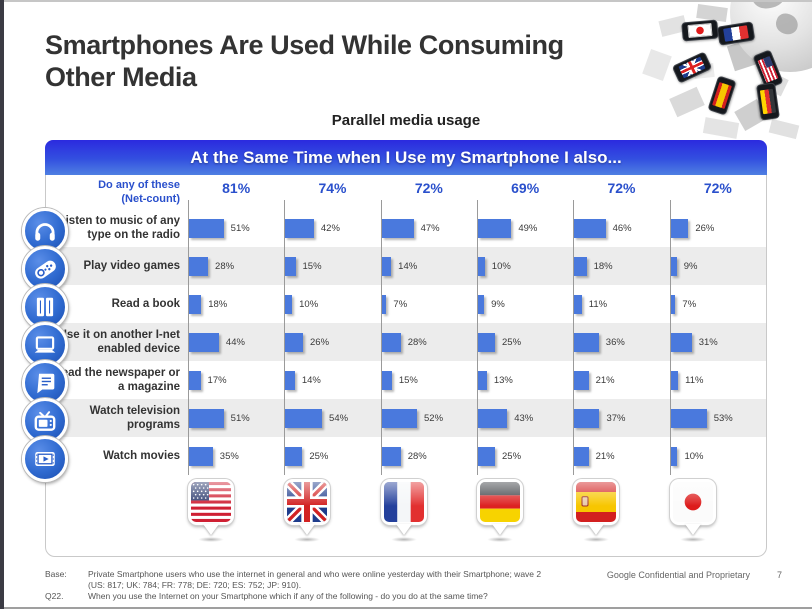  Describe the element at coordinates (678, 575) in the screenshot. I see `confidential-notice: Google Confidential and Proprietary` at that location.